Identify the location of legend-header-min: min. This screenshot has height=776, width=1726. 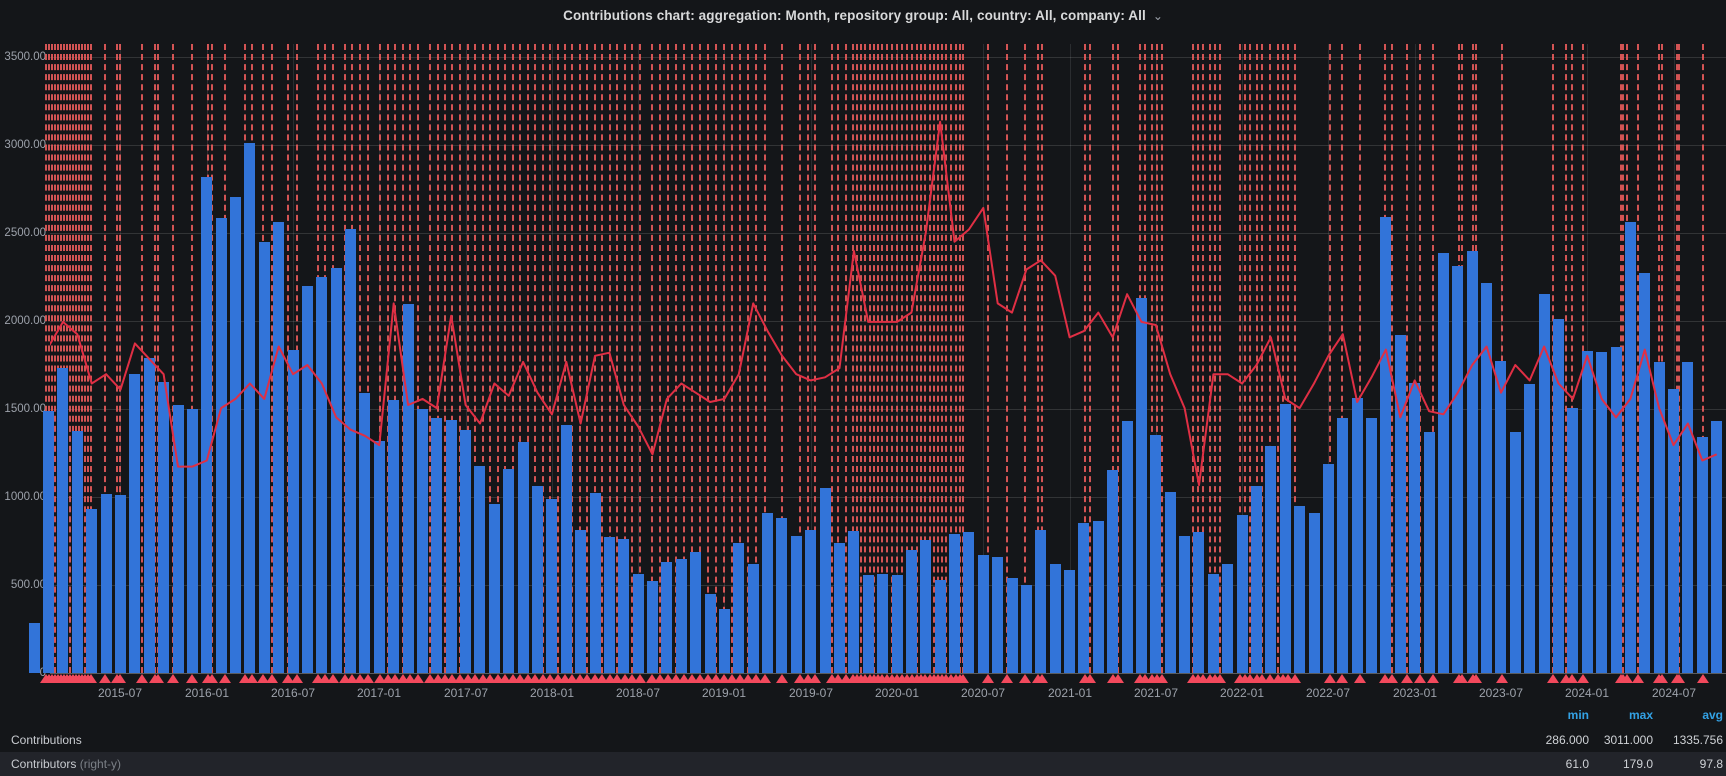
(1578, 715).